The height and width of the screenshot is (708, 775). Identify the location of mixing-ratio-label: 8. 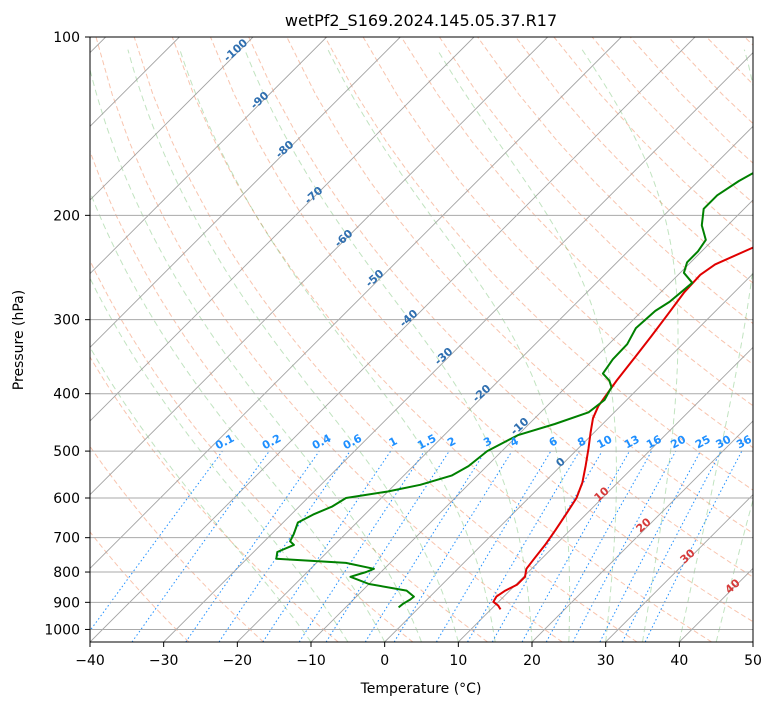
(581, 441).